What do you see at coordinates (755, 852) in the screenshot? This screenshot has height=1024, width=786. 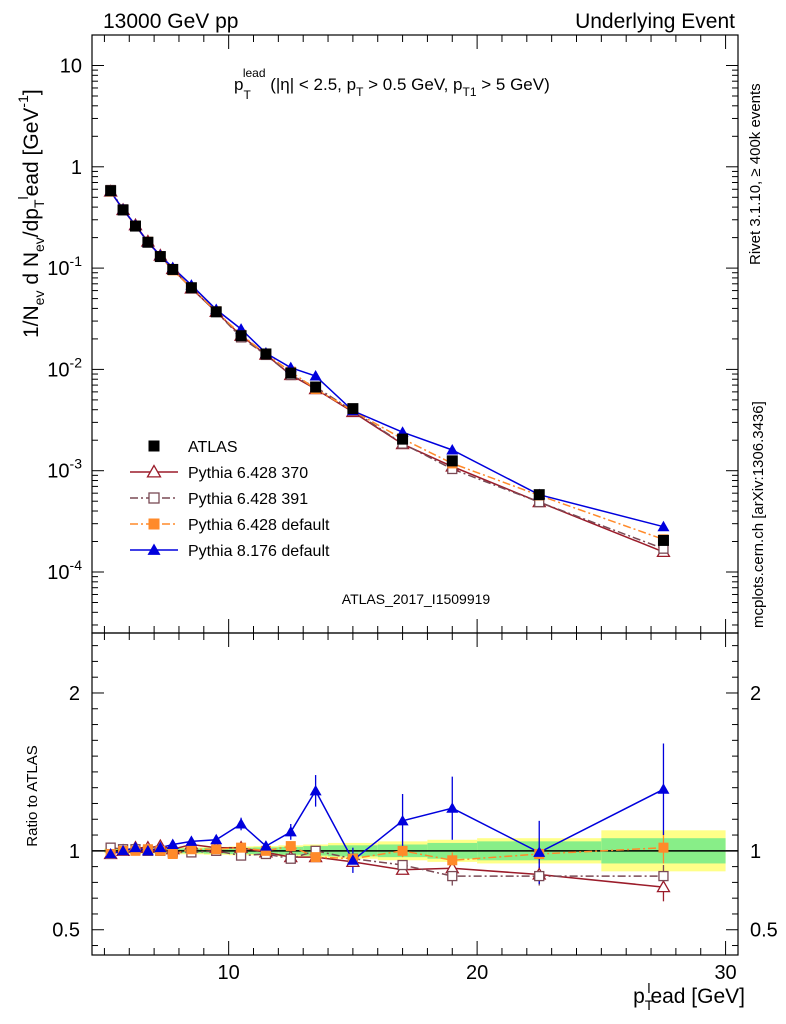 I see `ratio-y-tick-label-right: 1` at bounding box center [755, 852].